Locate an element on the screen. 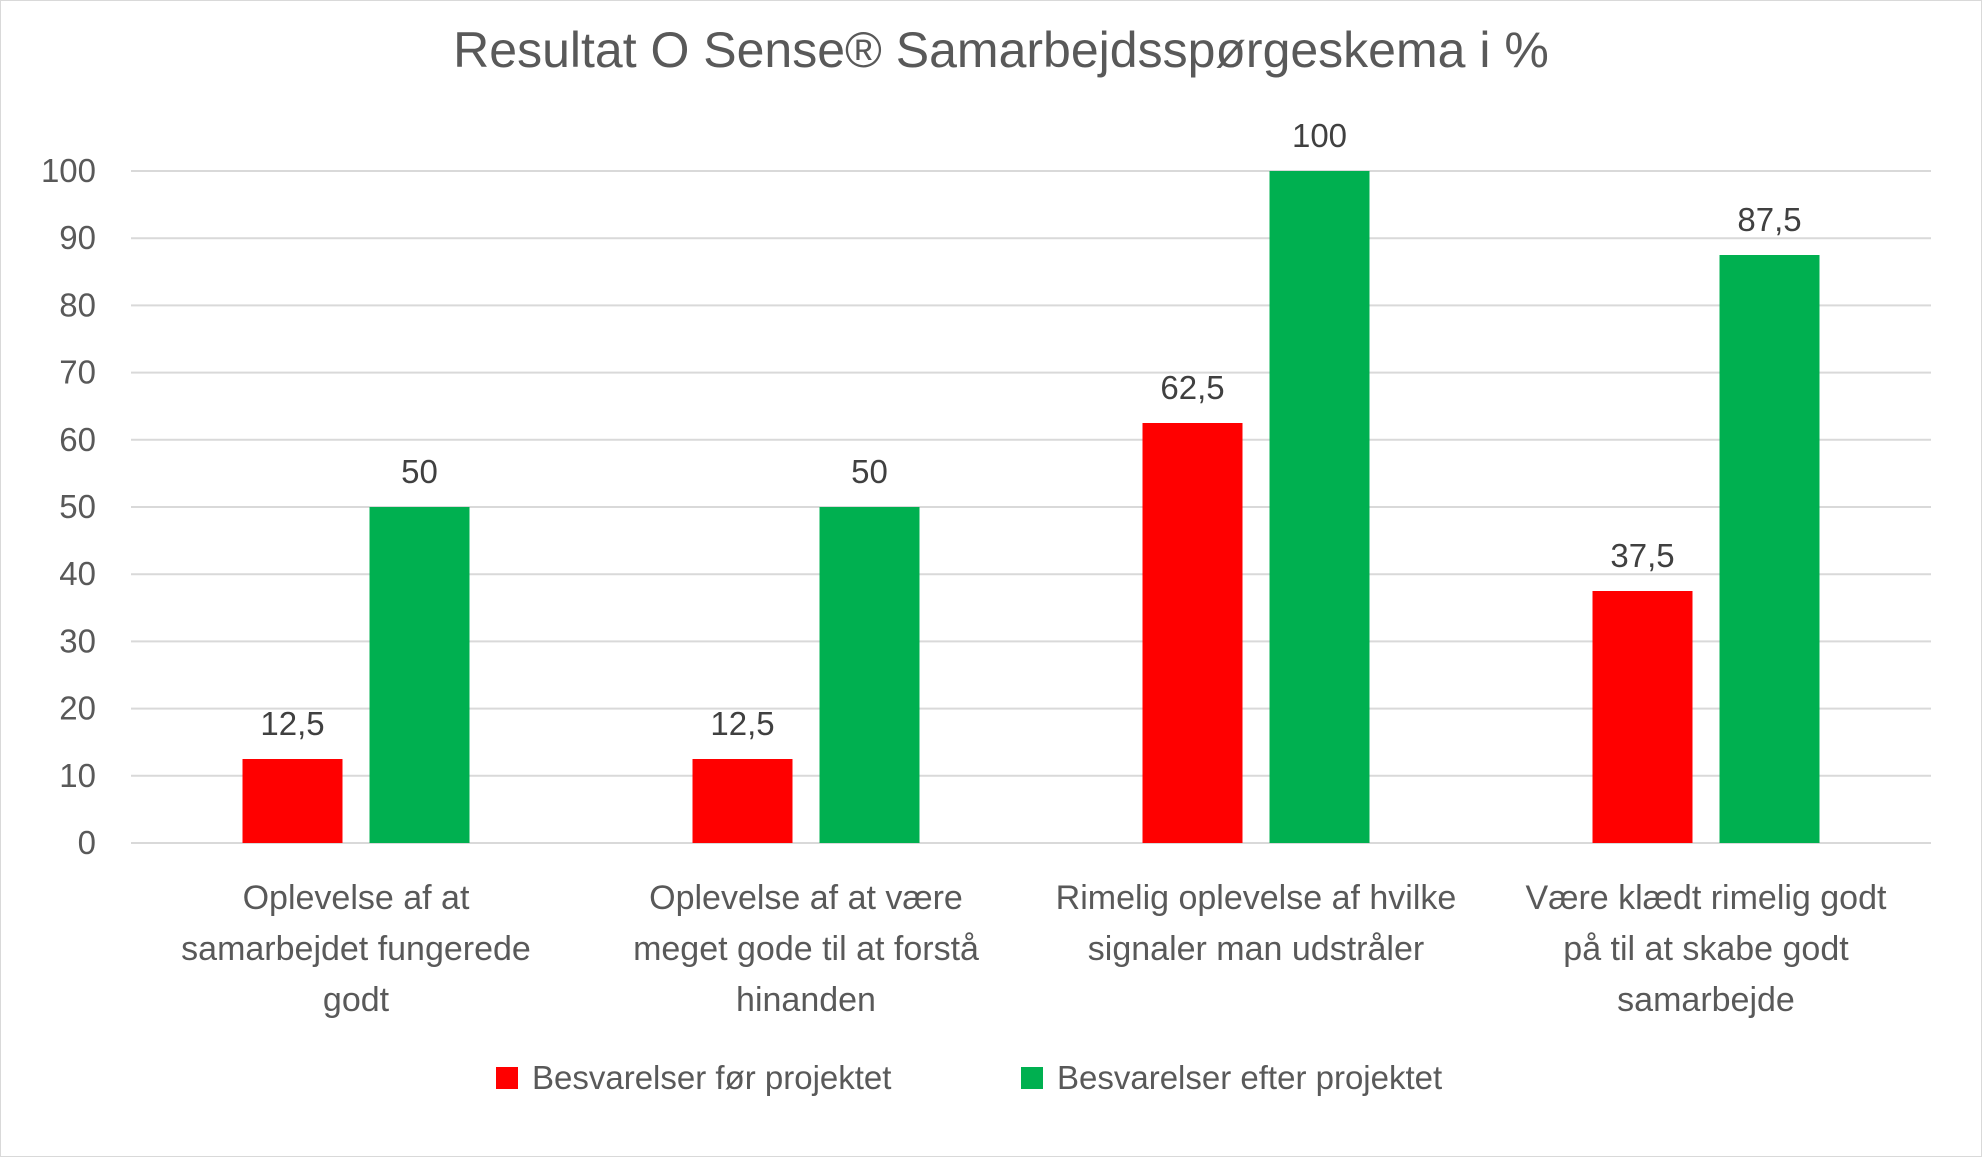 This screenshot has width=1982, height=1157. y-tick-label: 40 is located at coordinates (77, 573).